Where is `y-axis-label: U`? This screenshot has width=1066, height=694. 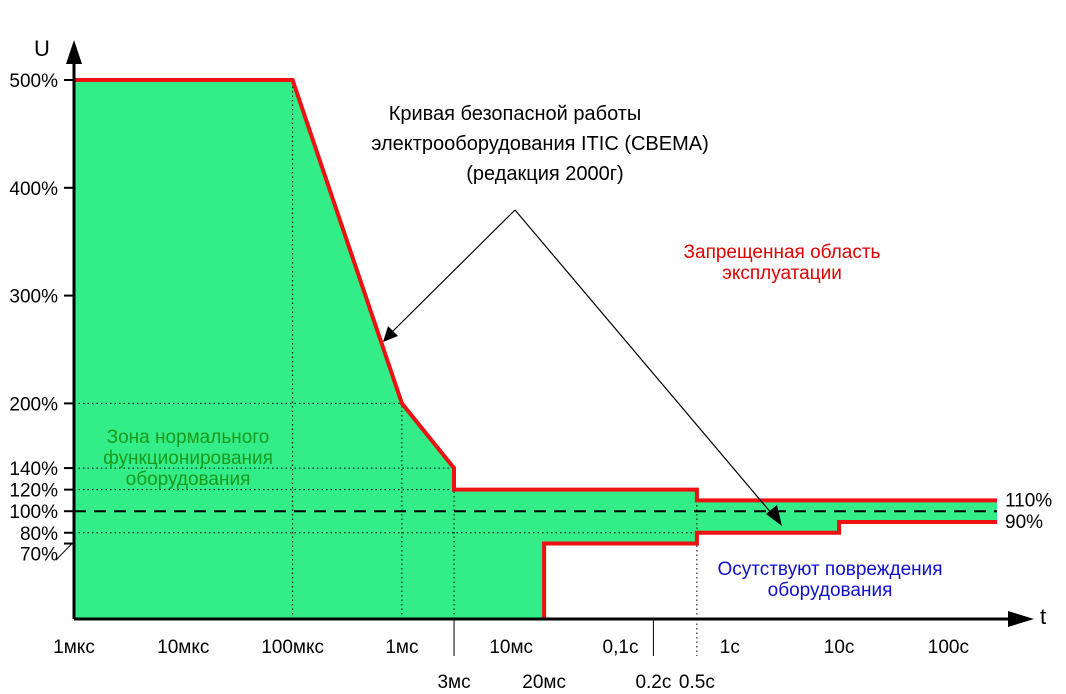
y-axis-label: U is located at coordinates (42, 48).